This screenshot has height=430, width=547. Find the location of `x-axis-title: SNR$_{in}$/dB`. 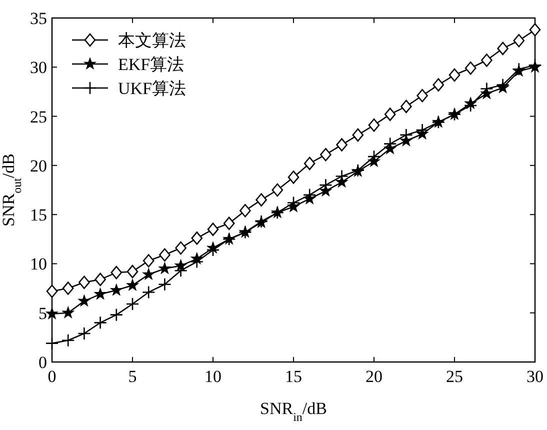

x-axis-title: SNR$_{in}$/dB is located at coordinates (293, 411).